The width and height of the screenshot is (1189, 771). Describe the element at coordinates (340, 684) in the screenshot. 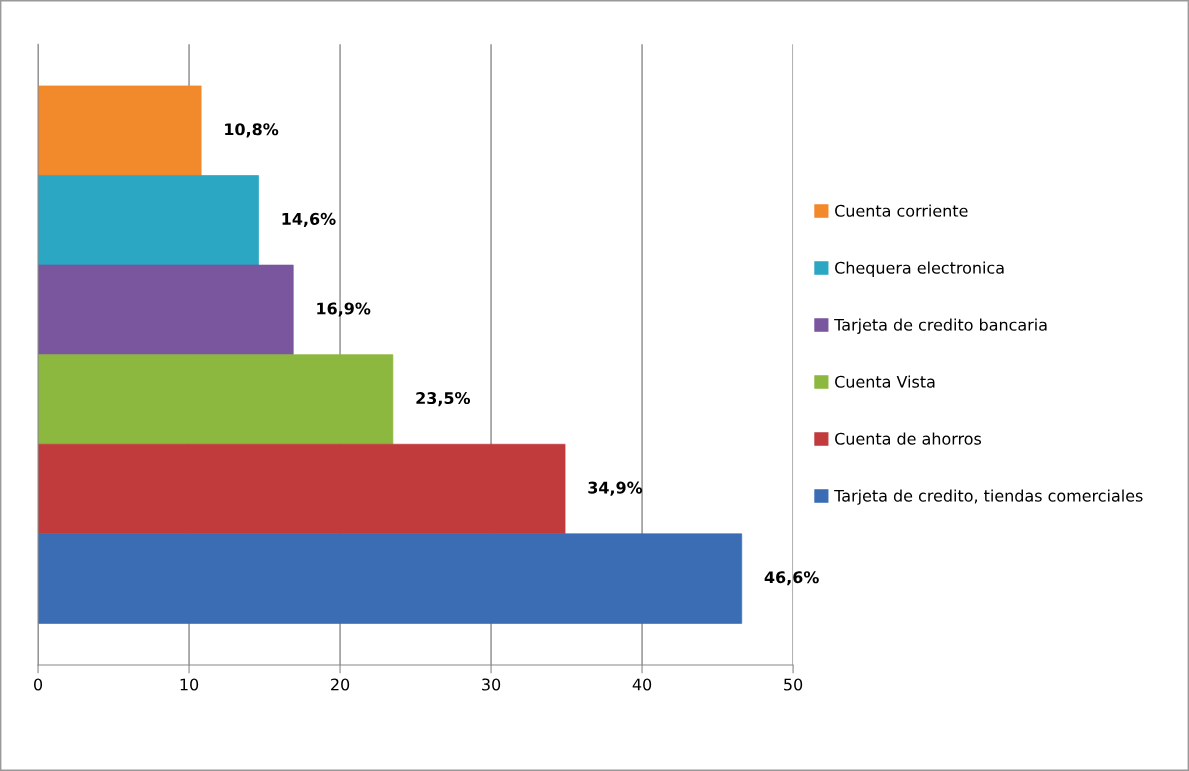

I see `x-tick-label: 20` at that location.